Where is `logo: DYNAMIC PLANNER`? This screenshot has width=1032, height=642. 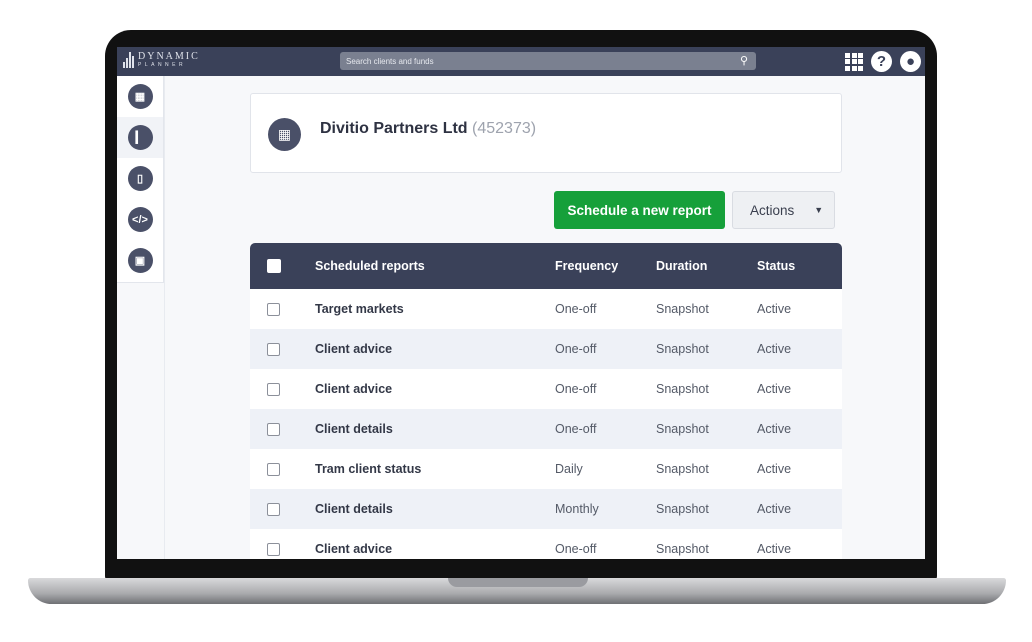 logo: DYNAMIC PLANNER is located at coordinates (161, 60).